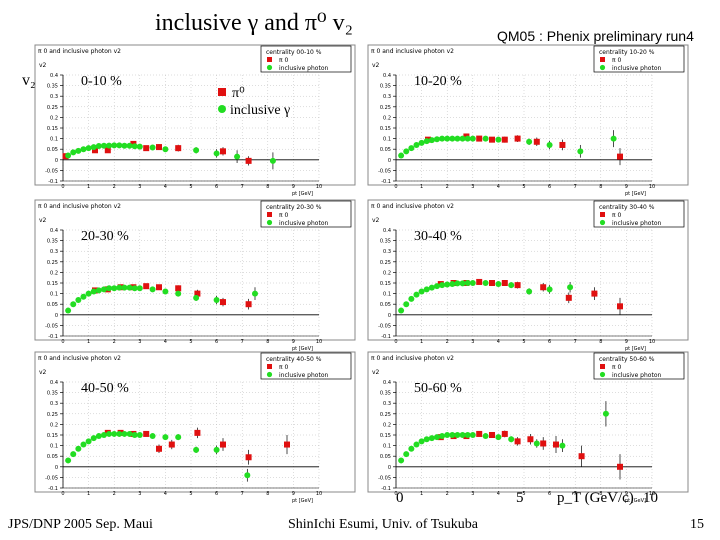  Describe the element at coordinates (294, 207) in the screenshot. I see `legend-centrality: centrality 20-30 %` at that location.